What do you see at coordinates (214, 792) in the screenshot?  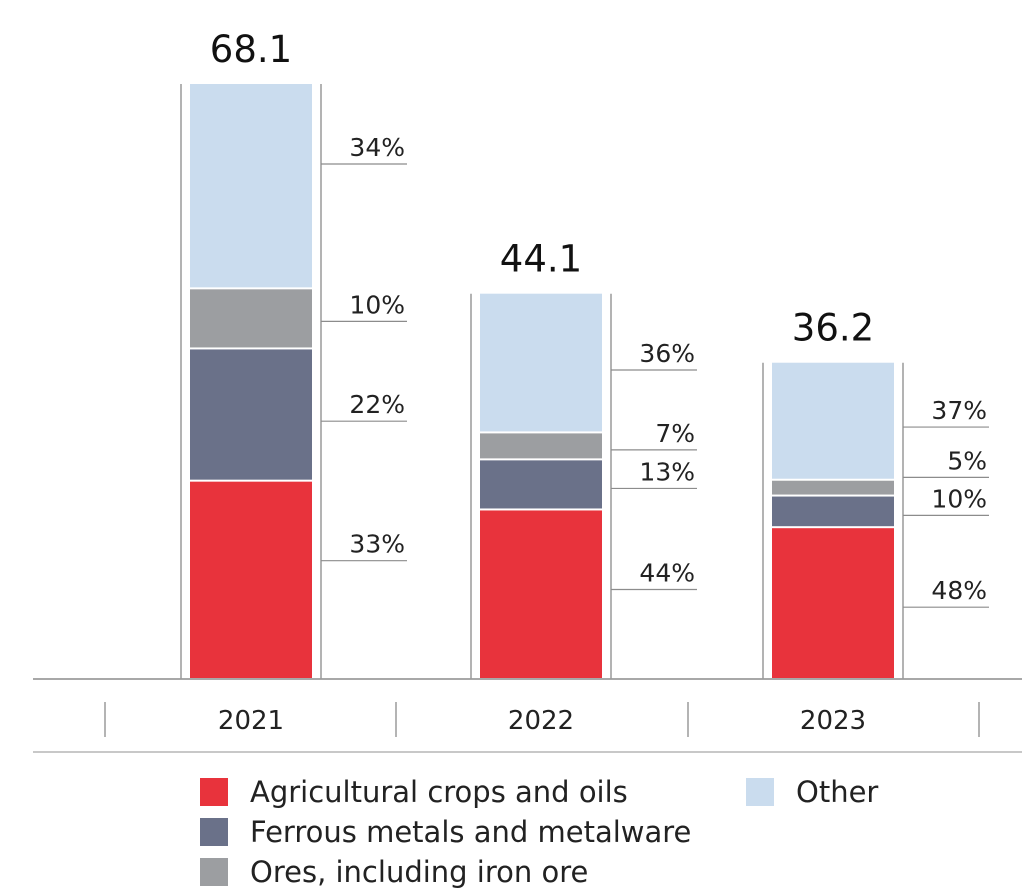 I see `legend-swatch-agricultural` at bounding box center [214, 792].